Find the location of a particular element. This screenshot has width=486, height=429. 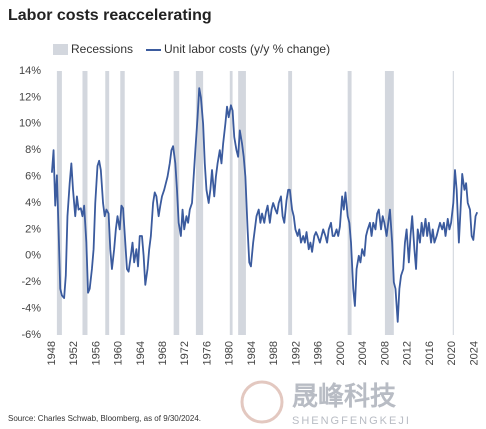

x-tick-label: 1956 is located at coordinates (96, 353).